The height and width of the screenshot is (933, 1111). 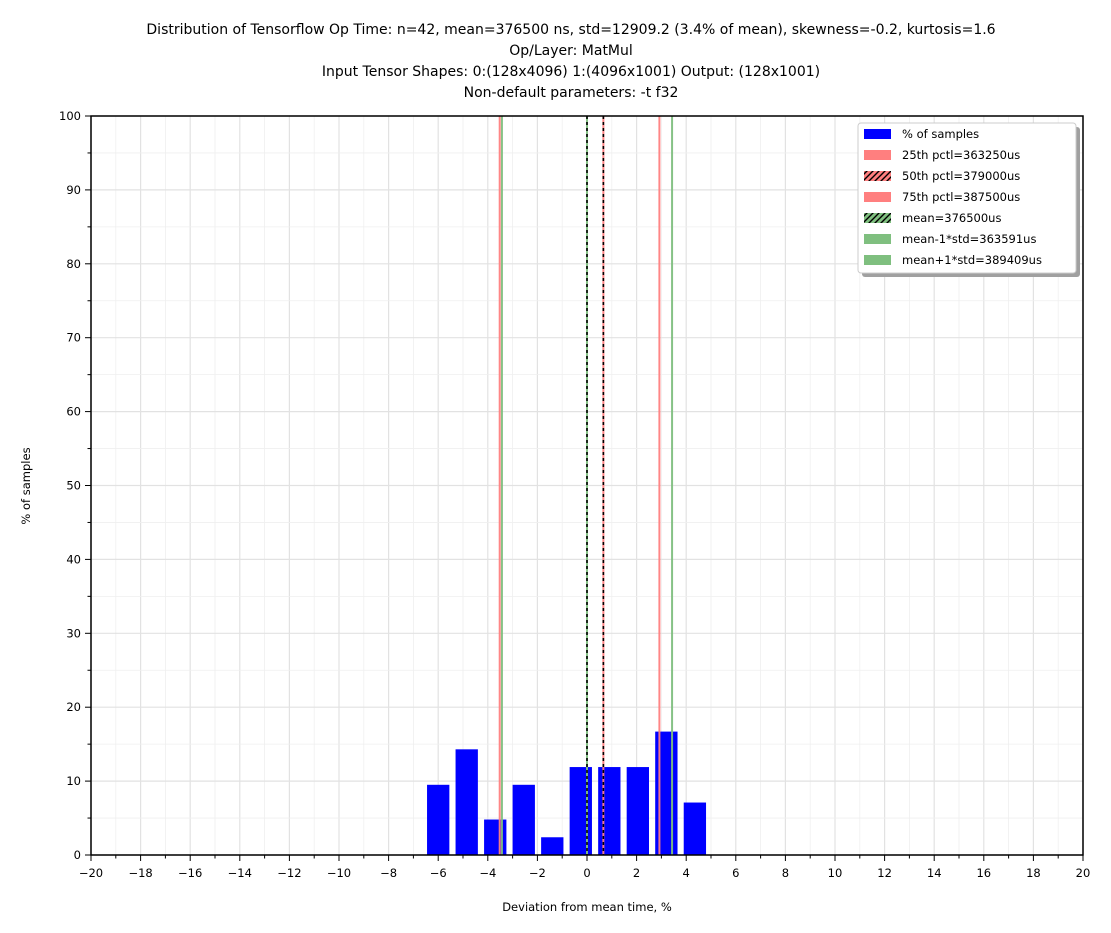 I want to click on x-tick-label: −16, so click(x=190, y=873).